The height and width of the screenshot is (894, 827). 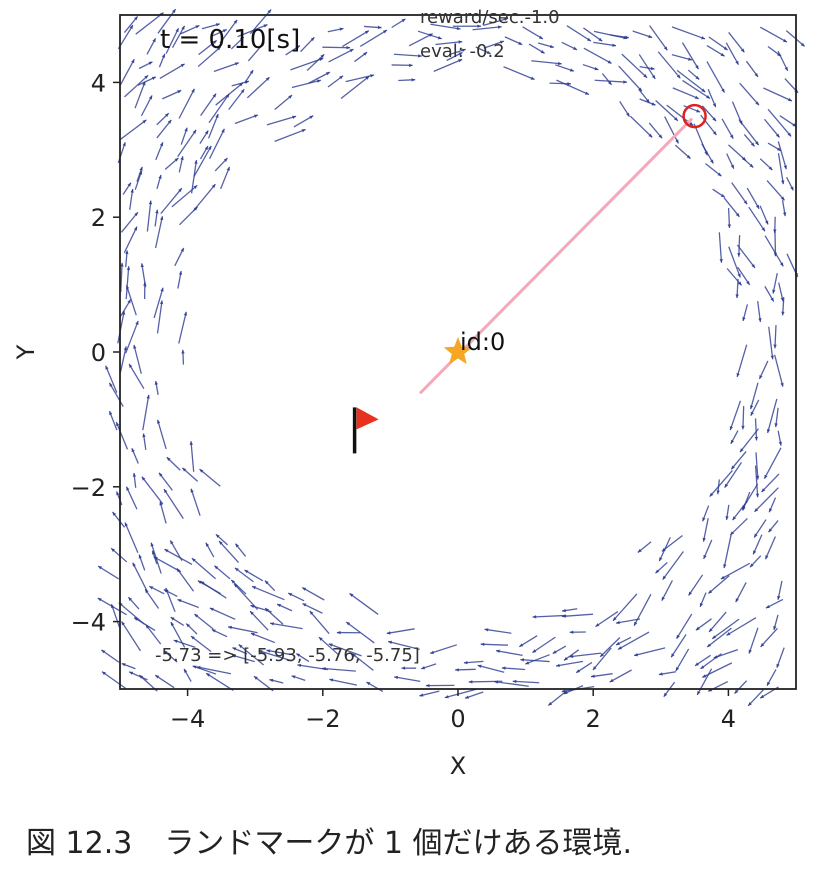 I want to click on time-annotation: t = 0.10[s], so click(x=230, y=40).